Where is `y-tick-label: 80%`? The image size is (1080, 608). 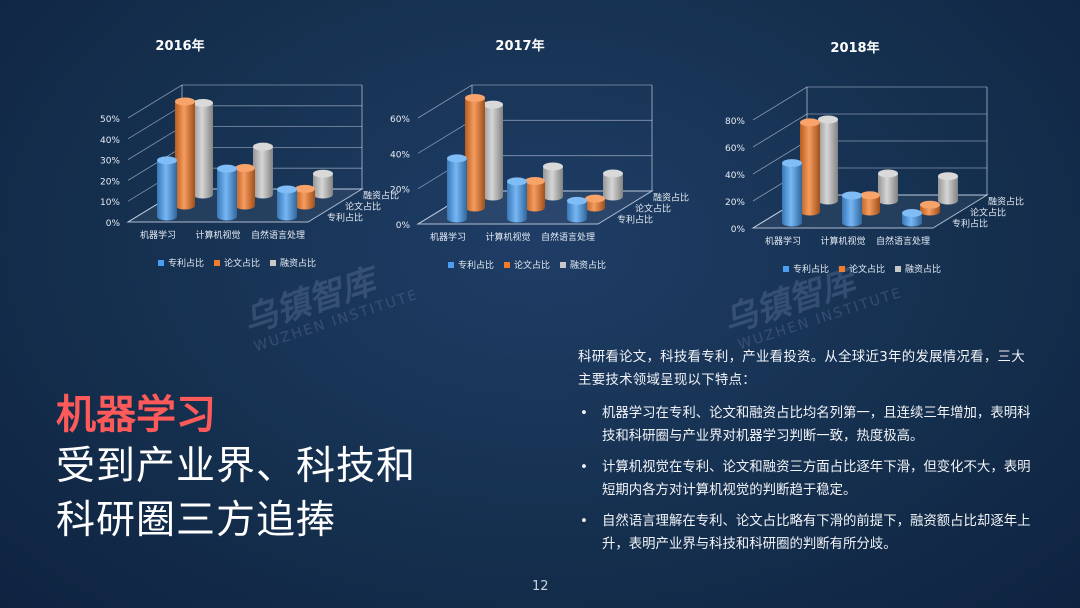
y-tick-label: 80% is located at coordinates (735, 122).